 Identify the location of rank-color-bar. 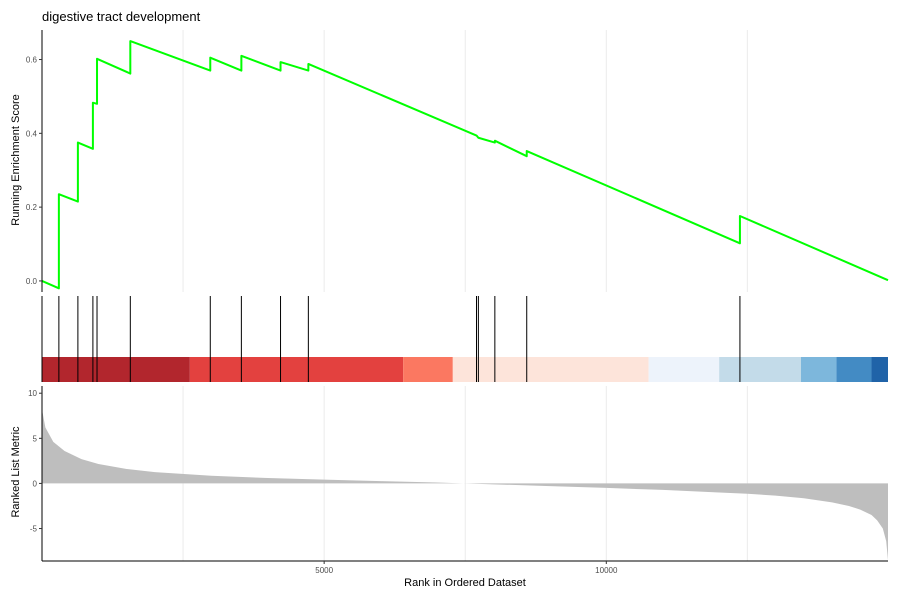
(465, 369).